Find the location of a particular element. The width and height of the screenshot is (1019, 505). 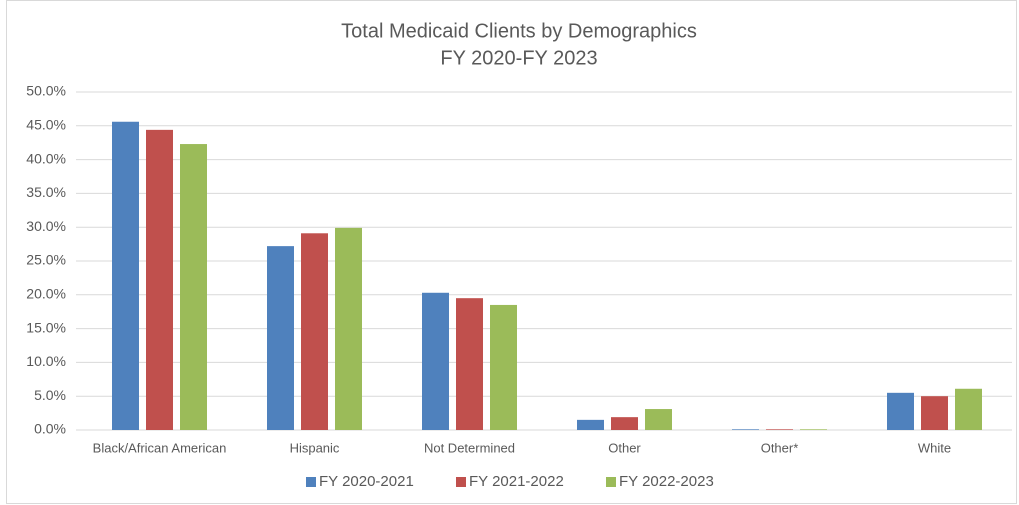

y-tick-label: 40.0% is located at coordinates (46, 158).